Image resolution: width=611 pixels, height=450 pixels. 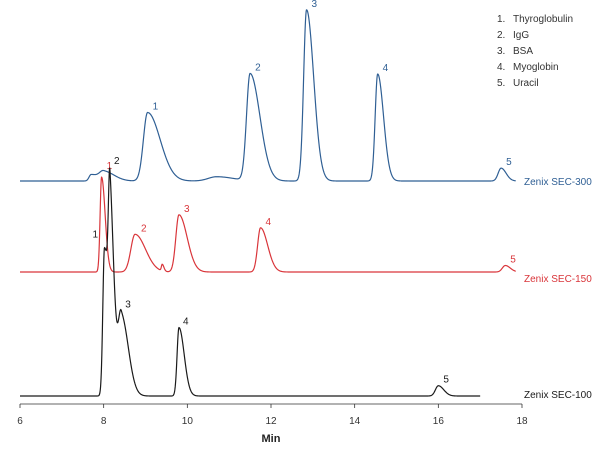 What do you see at coordinates (523, 51) in the screenshot?
I see `legend-label: BSA` at bounding box center [523, 51].